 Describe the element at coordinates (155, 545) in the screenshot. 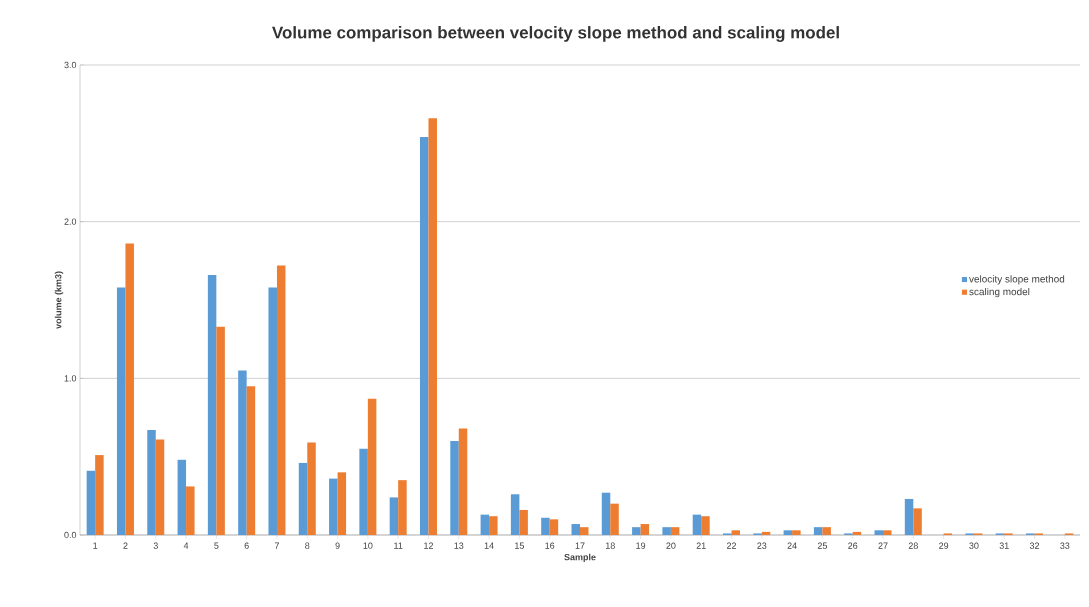

I see `x-tick-label: 3` at that location.